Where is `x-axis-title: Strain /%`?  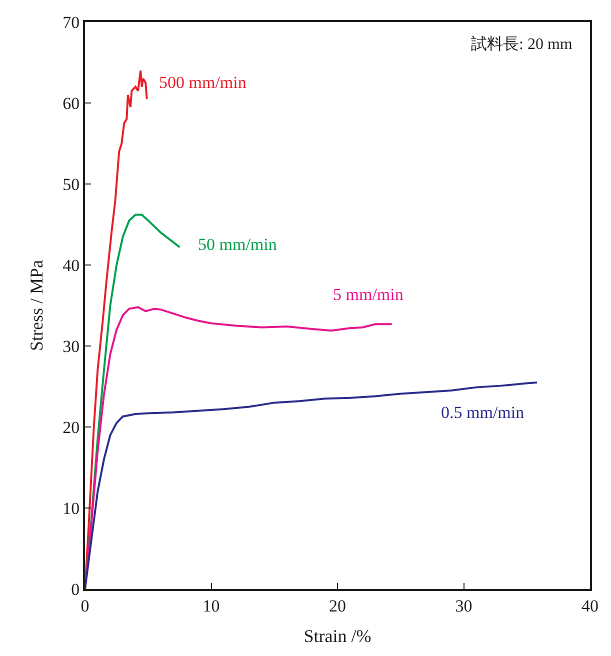 x-axis-title: Strain /% is located at coordinates (338, 636).